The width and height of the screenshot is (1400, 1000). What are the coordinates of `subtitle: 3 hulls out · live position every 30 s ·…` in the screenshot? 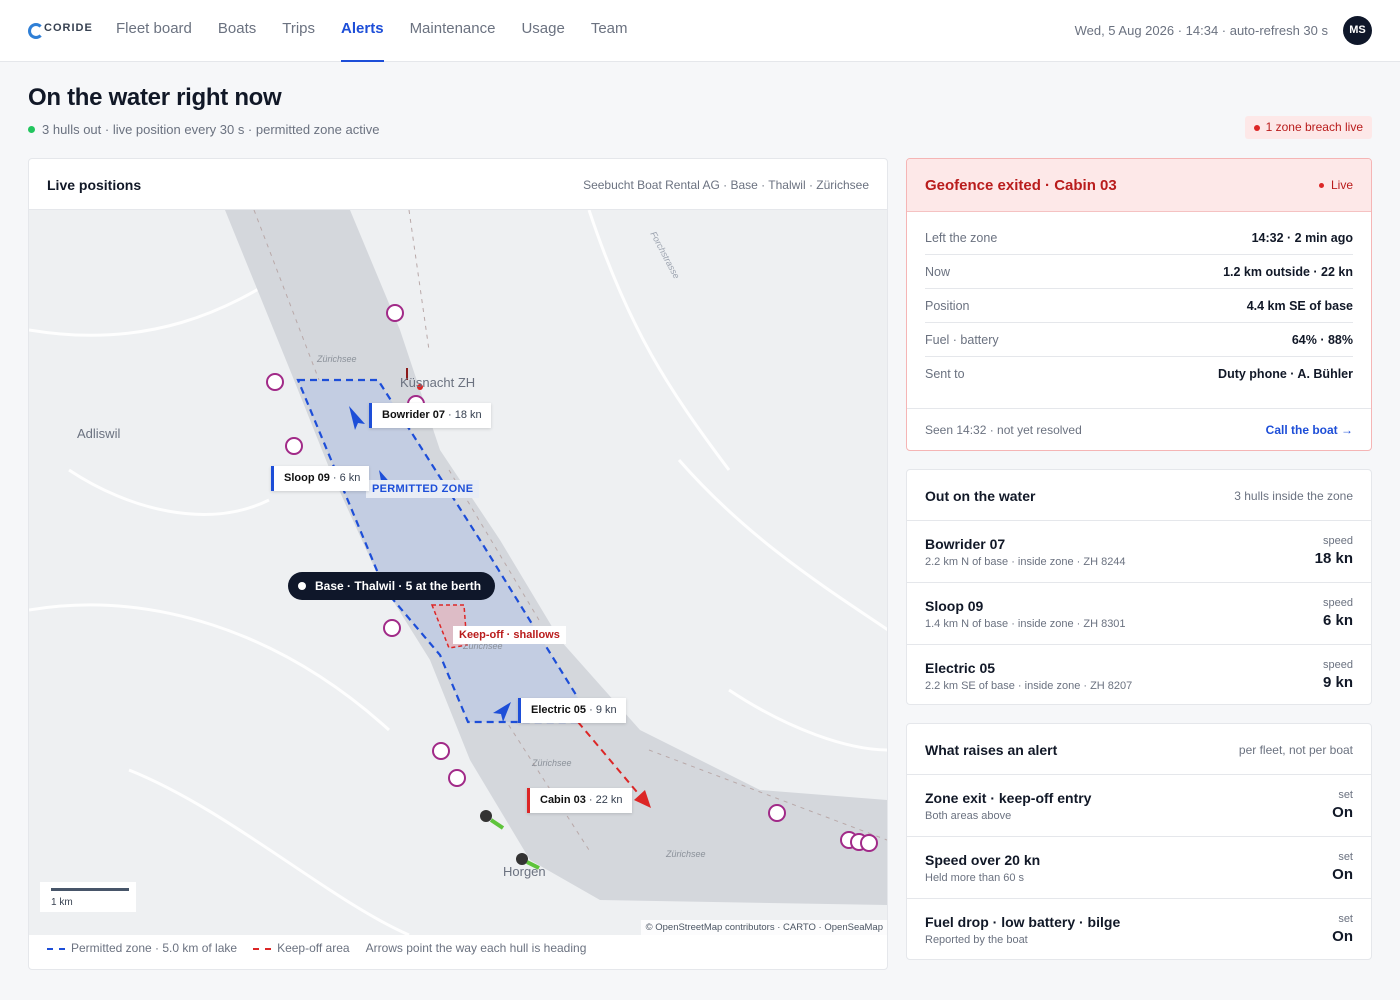 It's located at (203, 129).